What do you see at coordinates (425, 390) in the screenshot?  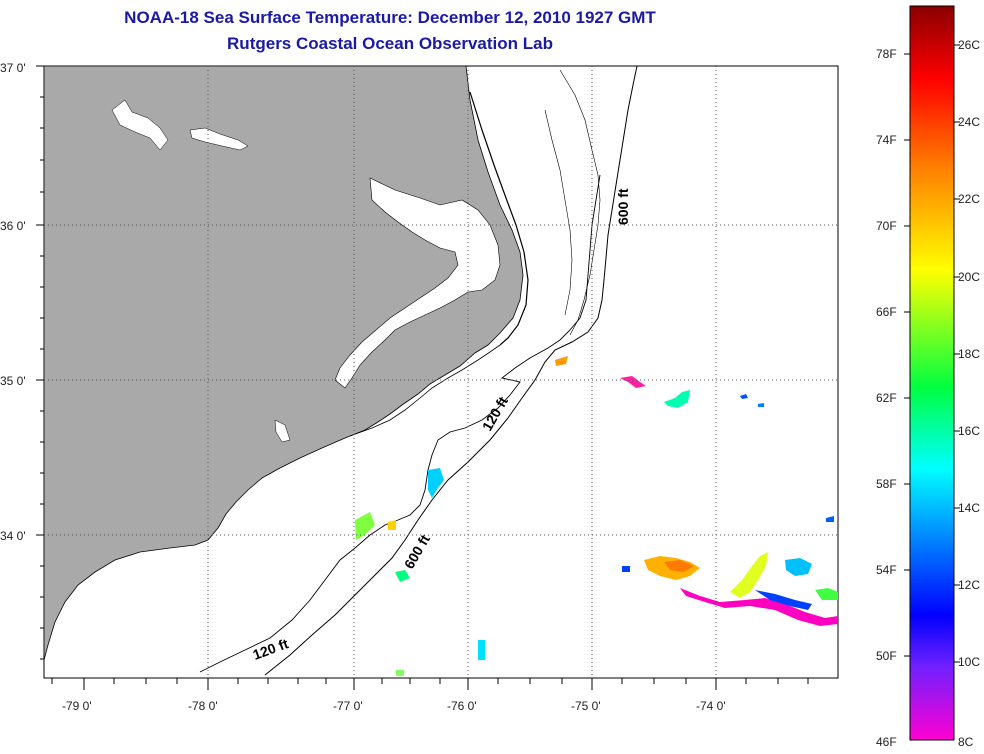 I see `barrier-shoreline` at bounding box center [425, 390].